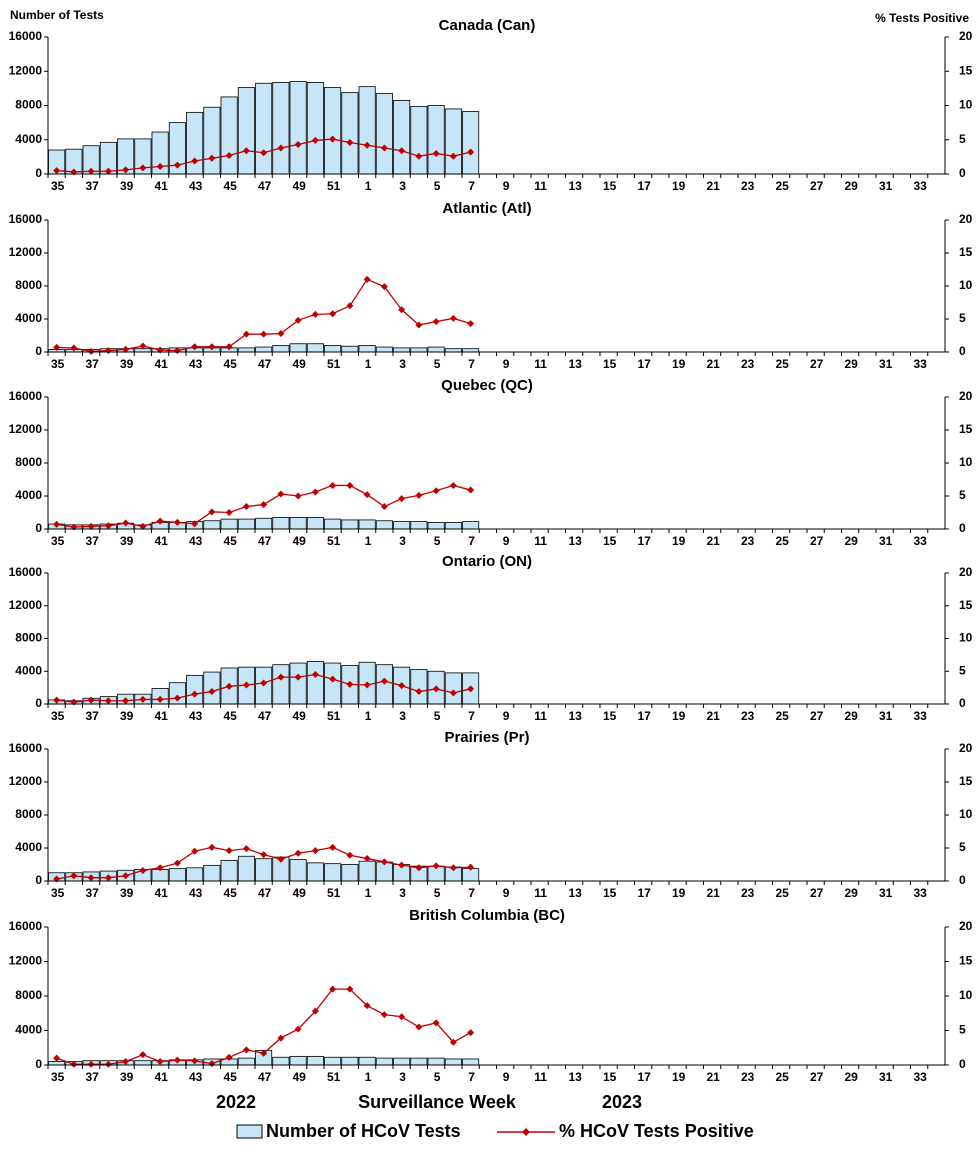  Describe the element at coordinates (161, 716) in the screenshot. I see `x-tick-label: 41` at that location.